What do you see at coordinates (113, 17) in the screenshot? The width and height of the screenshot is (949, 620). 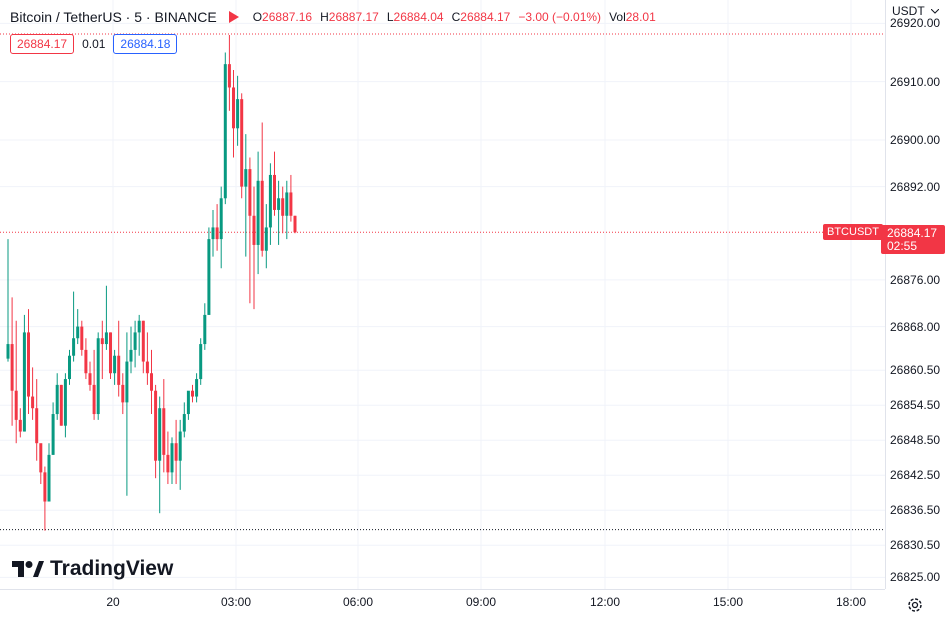 I see `symbol-title: Bitcoin / TetherUS · 5 · BINANCE` at bounding box center [113, 17].